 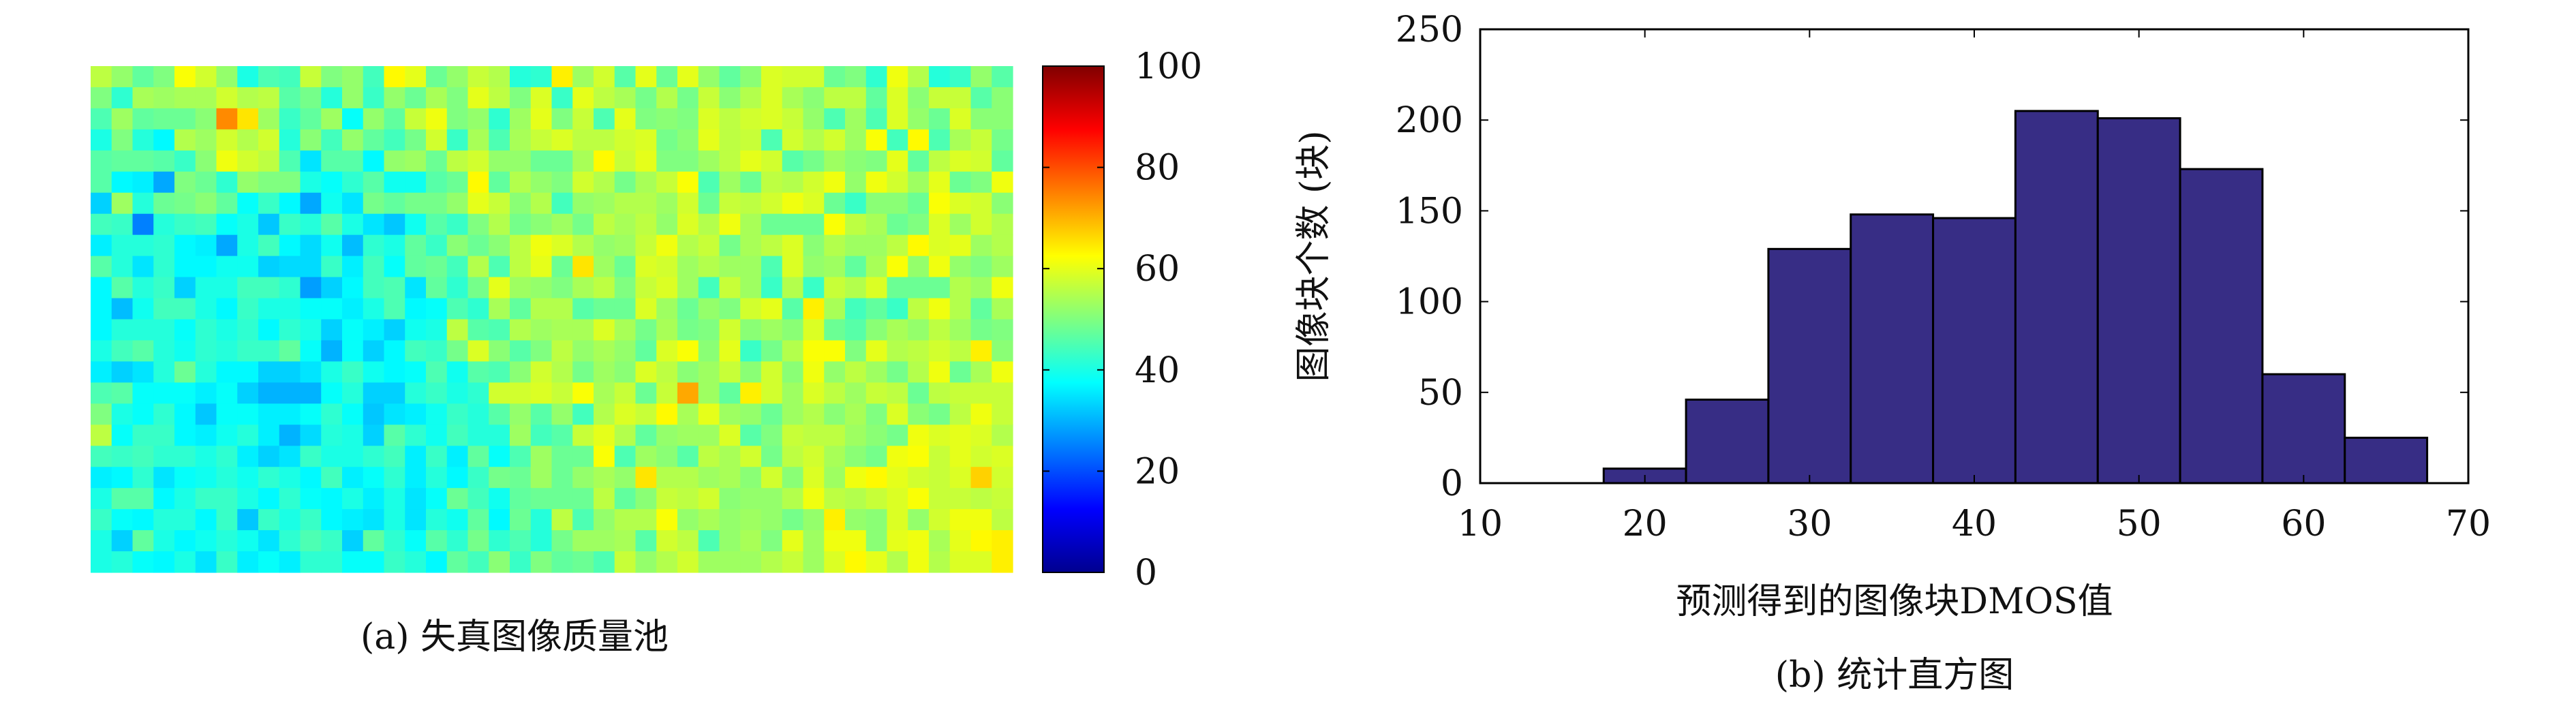 What do you see at coordinates (1975, 524) in the screenshot?
I see `x-tick-label: 40` at bounding box center [1975, 524].